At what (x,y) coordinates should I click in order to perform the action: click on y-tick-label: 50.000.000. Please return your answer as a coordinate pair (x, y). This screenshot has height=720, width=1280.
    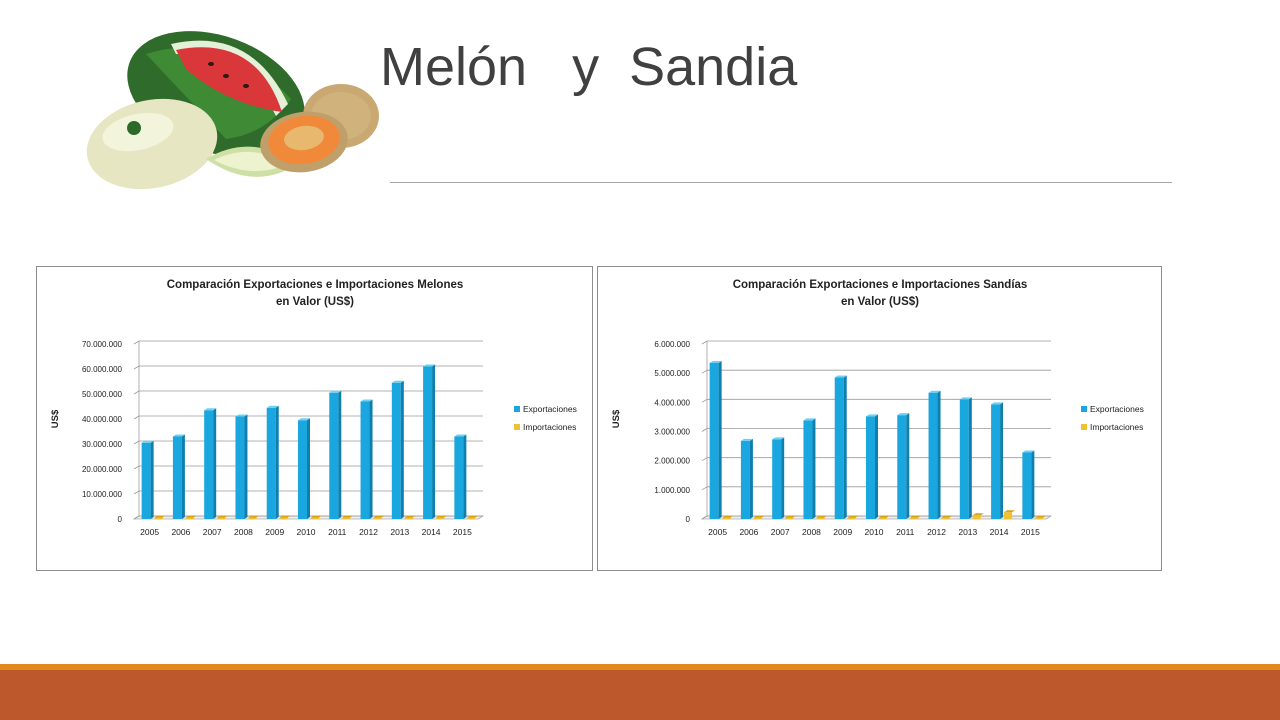
    Looking at the image, I should click on (102, 394).